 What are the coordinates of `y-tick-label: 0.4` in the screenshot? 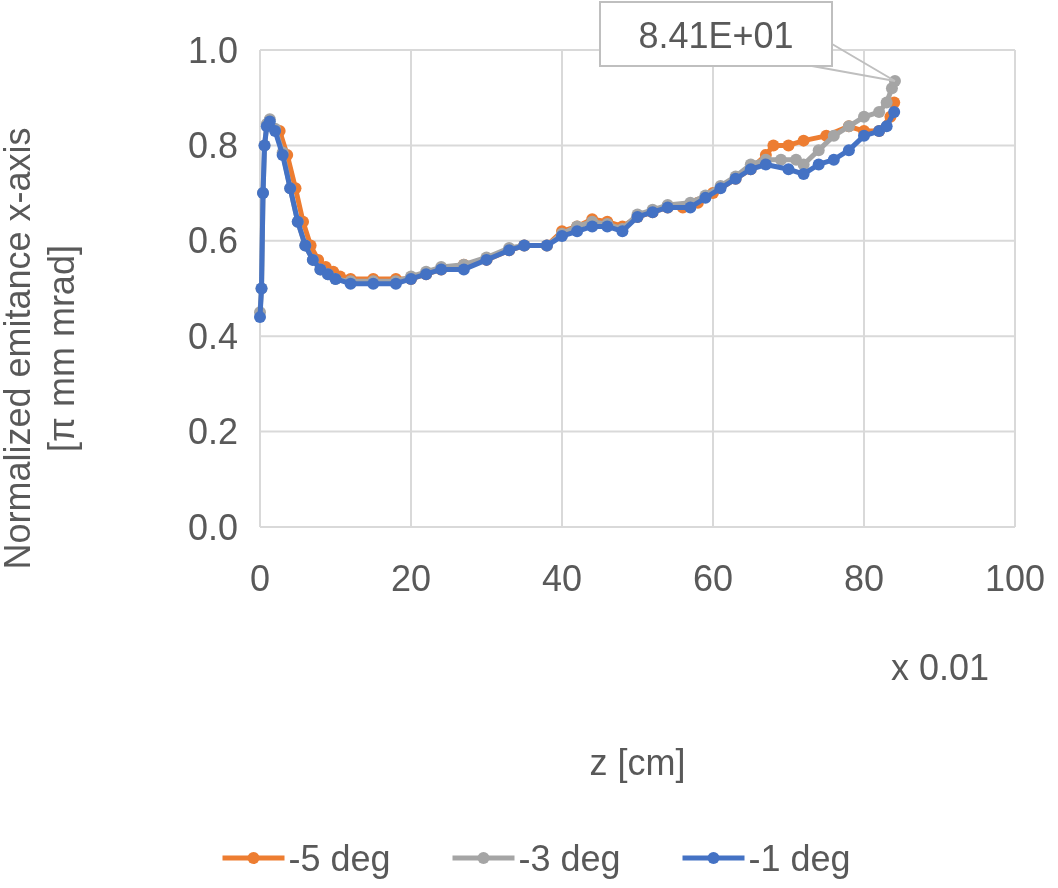 It's located at (212, 336).